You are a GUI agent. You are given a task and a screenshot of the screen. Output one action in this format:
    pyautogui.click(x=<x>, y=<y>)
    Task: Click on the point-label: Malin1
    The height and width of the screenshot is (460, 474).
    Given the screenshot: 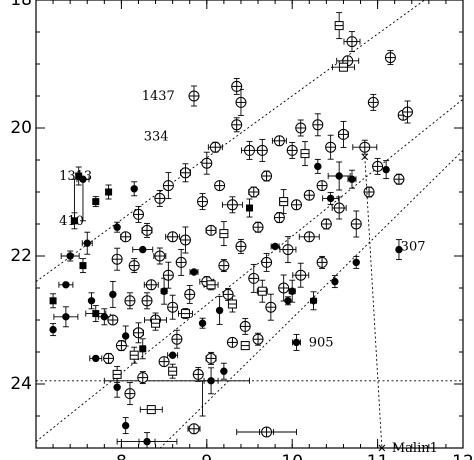 What is the action you would take?
    pyautogui.click(x=415, y=448)
    